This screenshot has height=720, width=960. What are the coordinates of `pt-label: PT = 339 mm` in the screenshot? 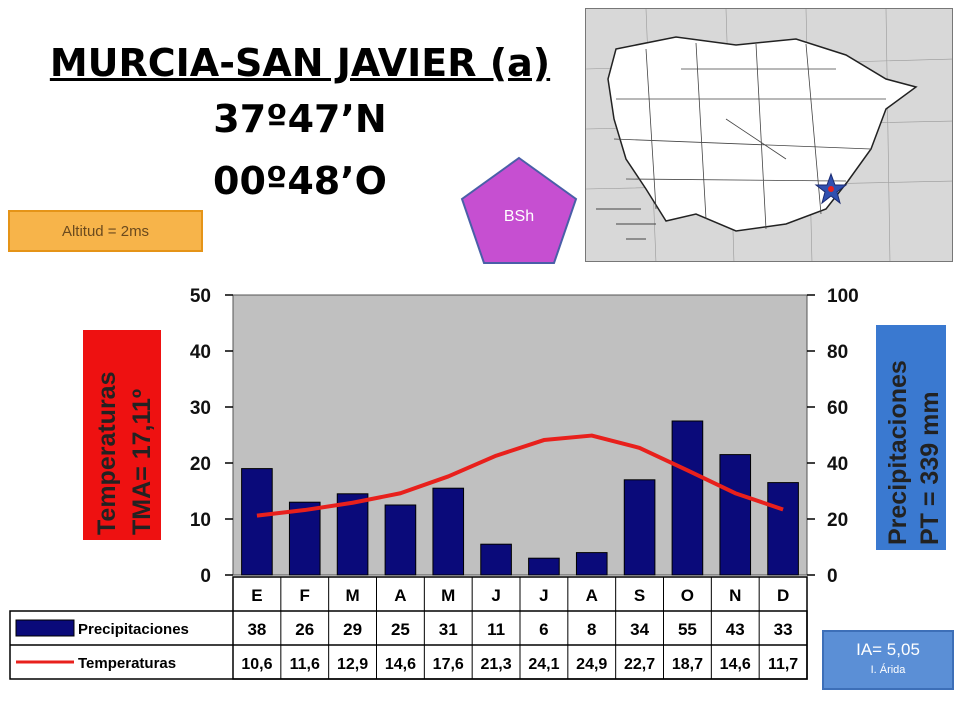 It's located at (930, 468).